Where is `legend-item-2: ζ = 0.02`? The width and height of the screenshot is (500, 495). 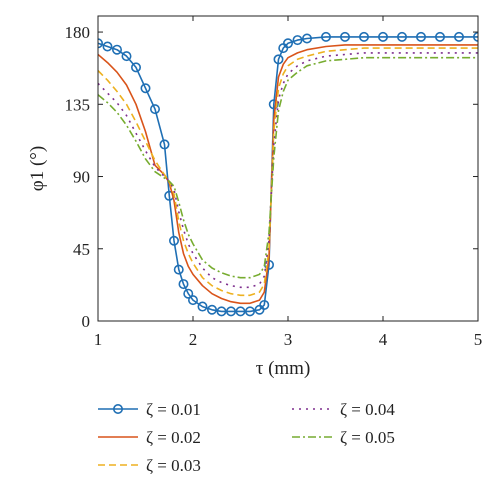 legend-item-2: ζ = 0.02 is located at coordinates (149, 437).